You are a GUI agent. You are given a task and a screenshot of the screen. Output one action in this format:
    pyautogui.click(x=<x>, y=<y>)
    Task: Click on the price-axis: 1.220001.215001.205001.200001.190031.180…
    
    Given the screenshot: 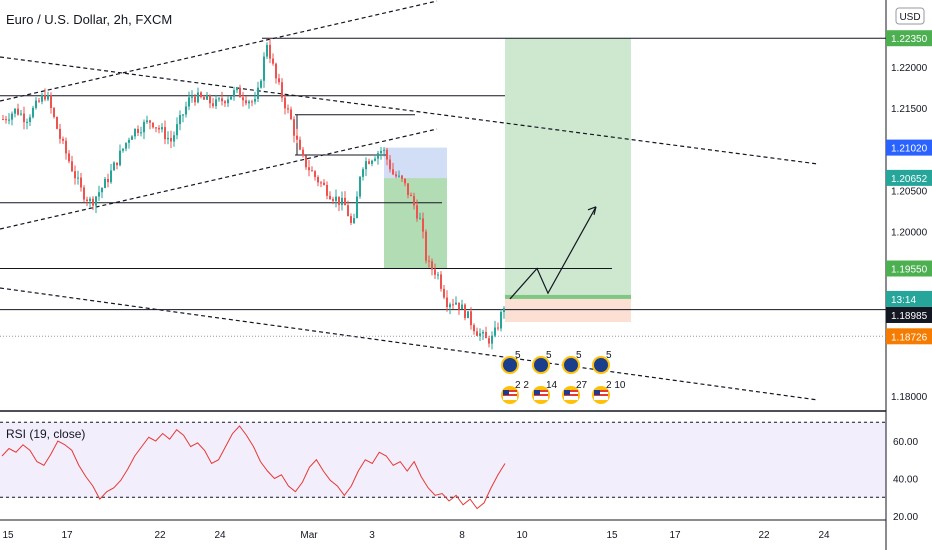 What is the action you would take?
    pyautogui.click(x=909, y=216)
    